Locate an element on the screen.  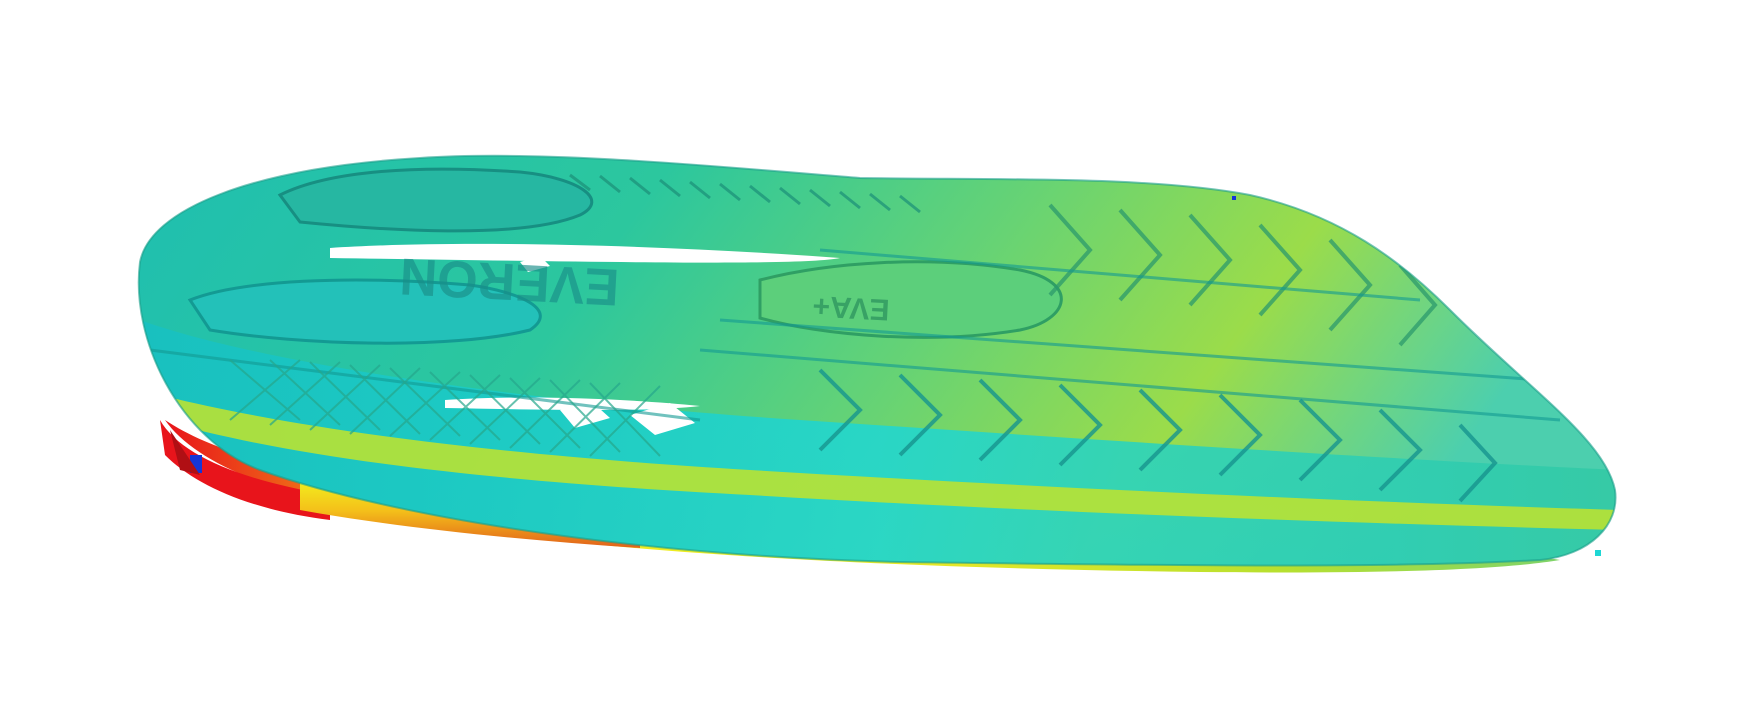
sole-brand-text: EVERON is located at coordinates (509, 281).